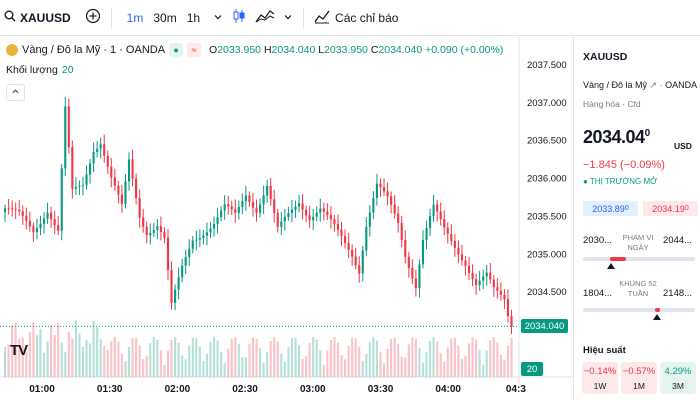 This screenshot has width=700, height=400. I want to click on chevron-down-icon, so click(218, 18).